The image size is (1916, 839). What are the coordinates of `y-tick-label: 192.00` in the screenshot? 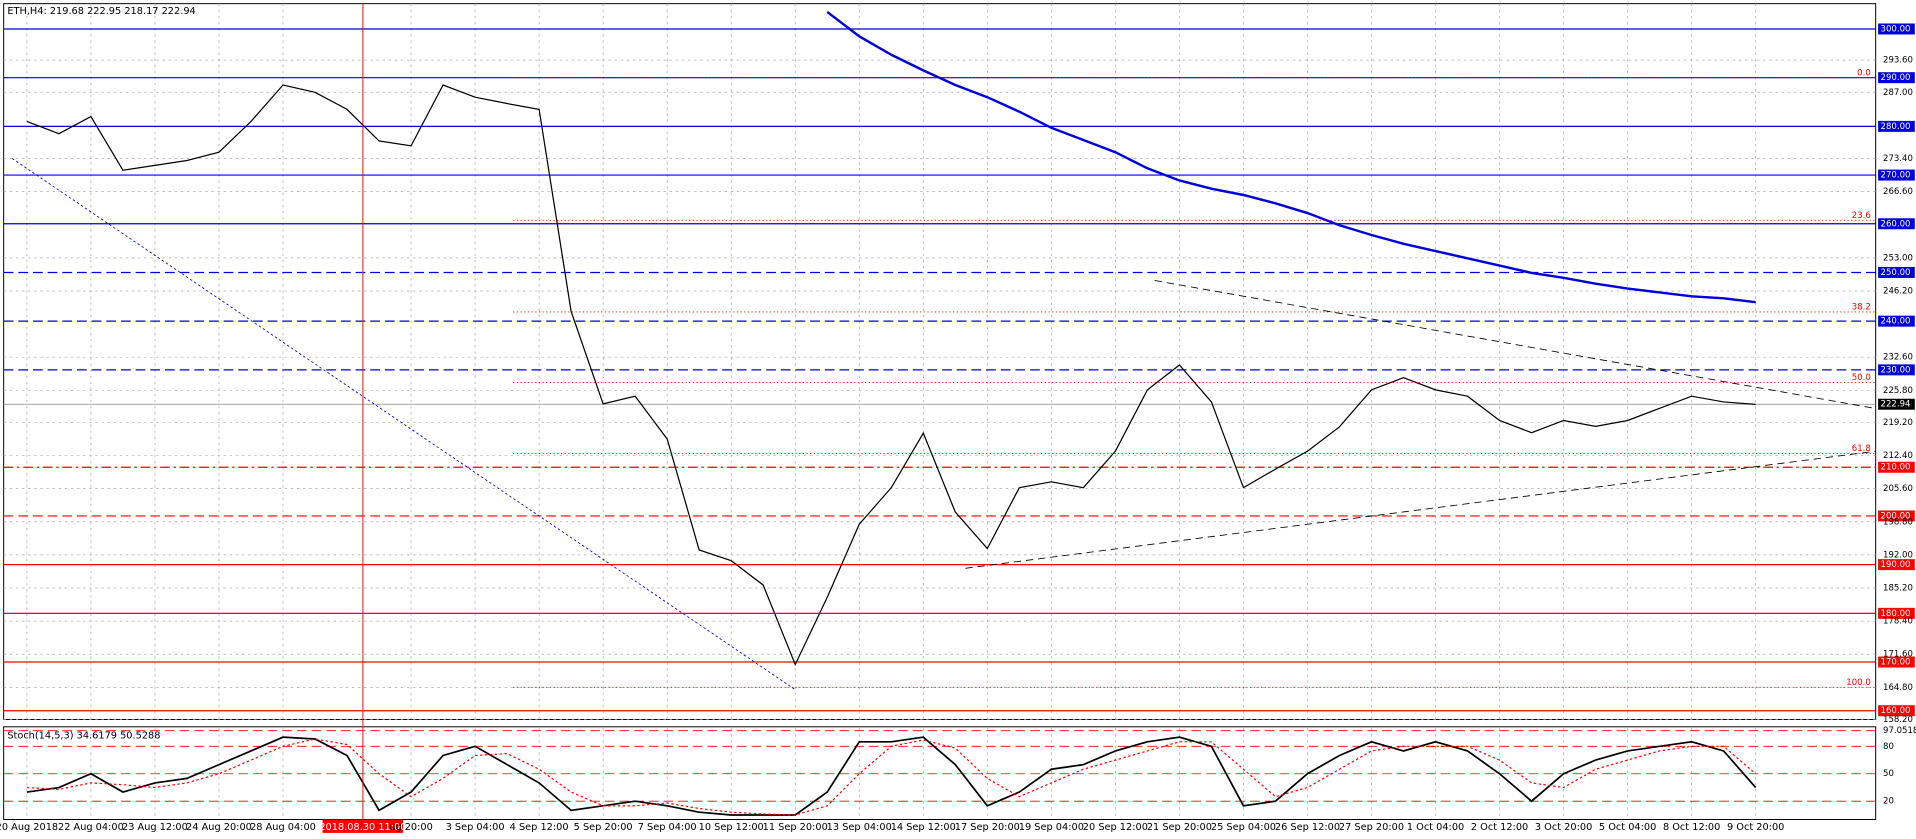 It's located at (1898, 555).